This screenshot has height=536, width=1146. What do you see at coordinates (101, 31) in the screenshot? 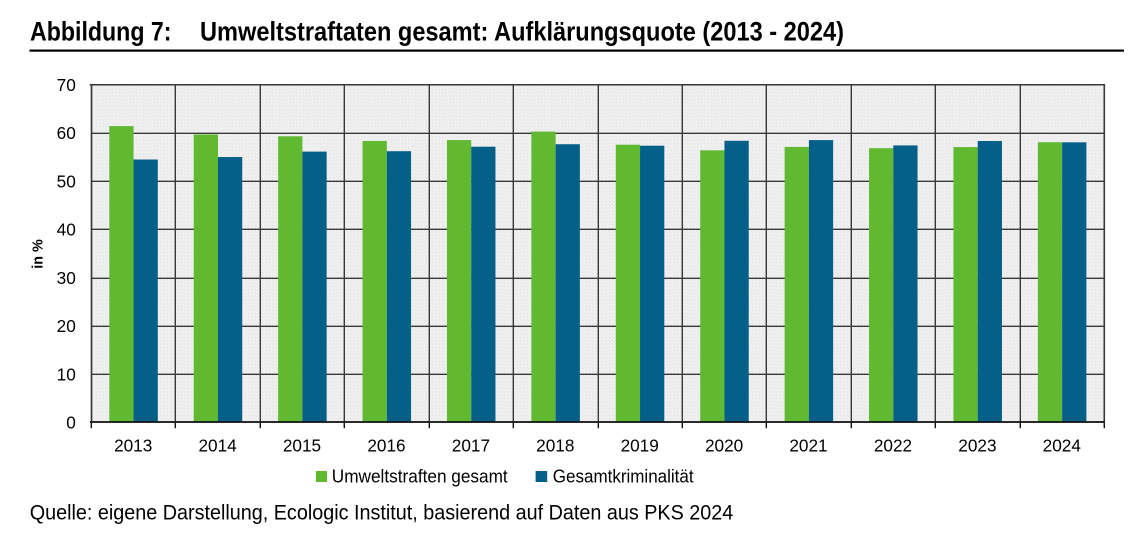
I see `svg-text: Abbildung 7:` at bounding box center [101, 31].